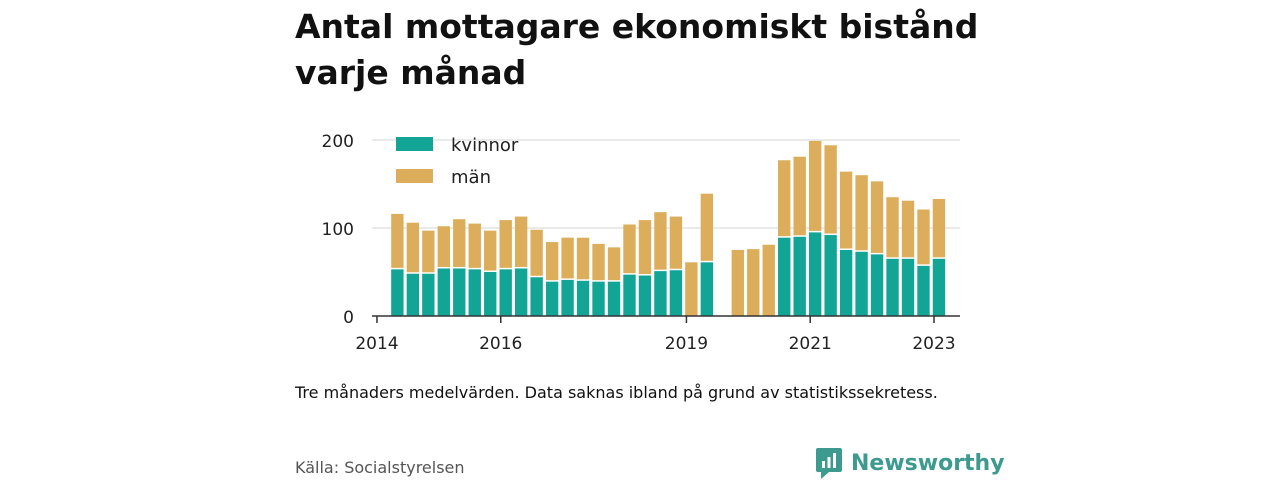  Describe the element at coordinates (810, 344) in the screenshot. I see `x-tick-label: 2021` at that location.